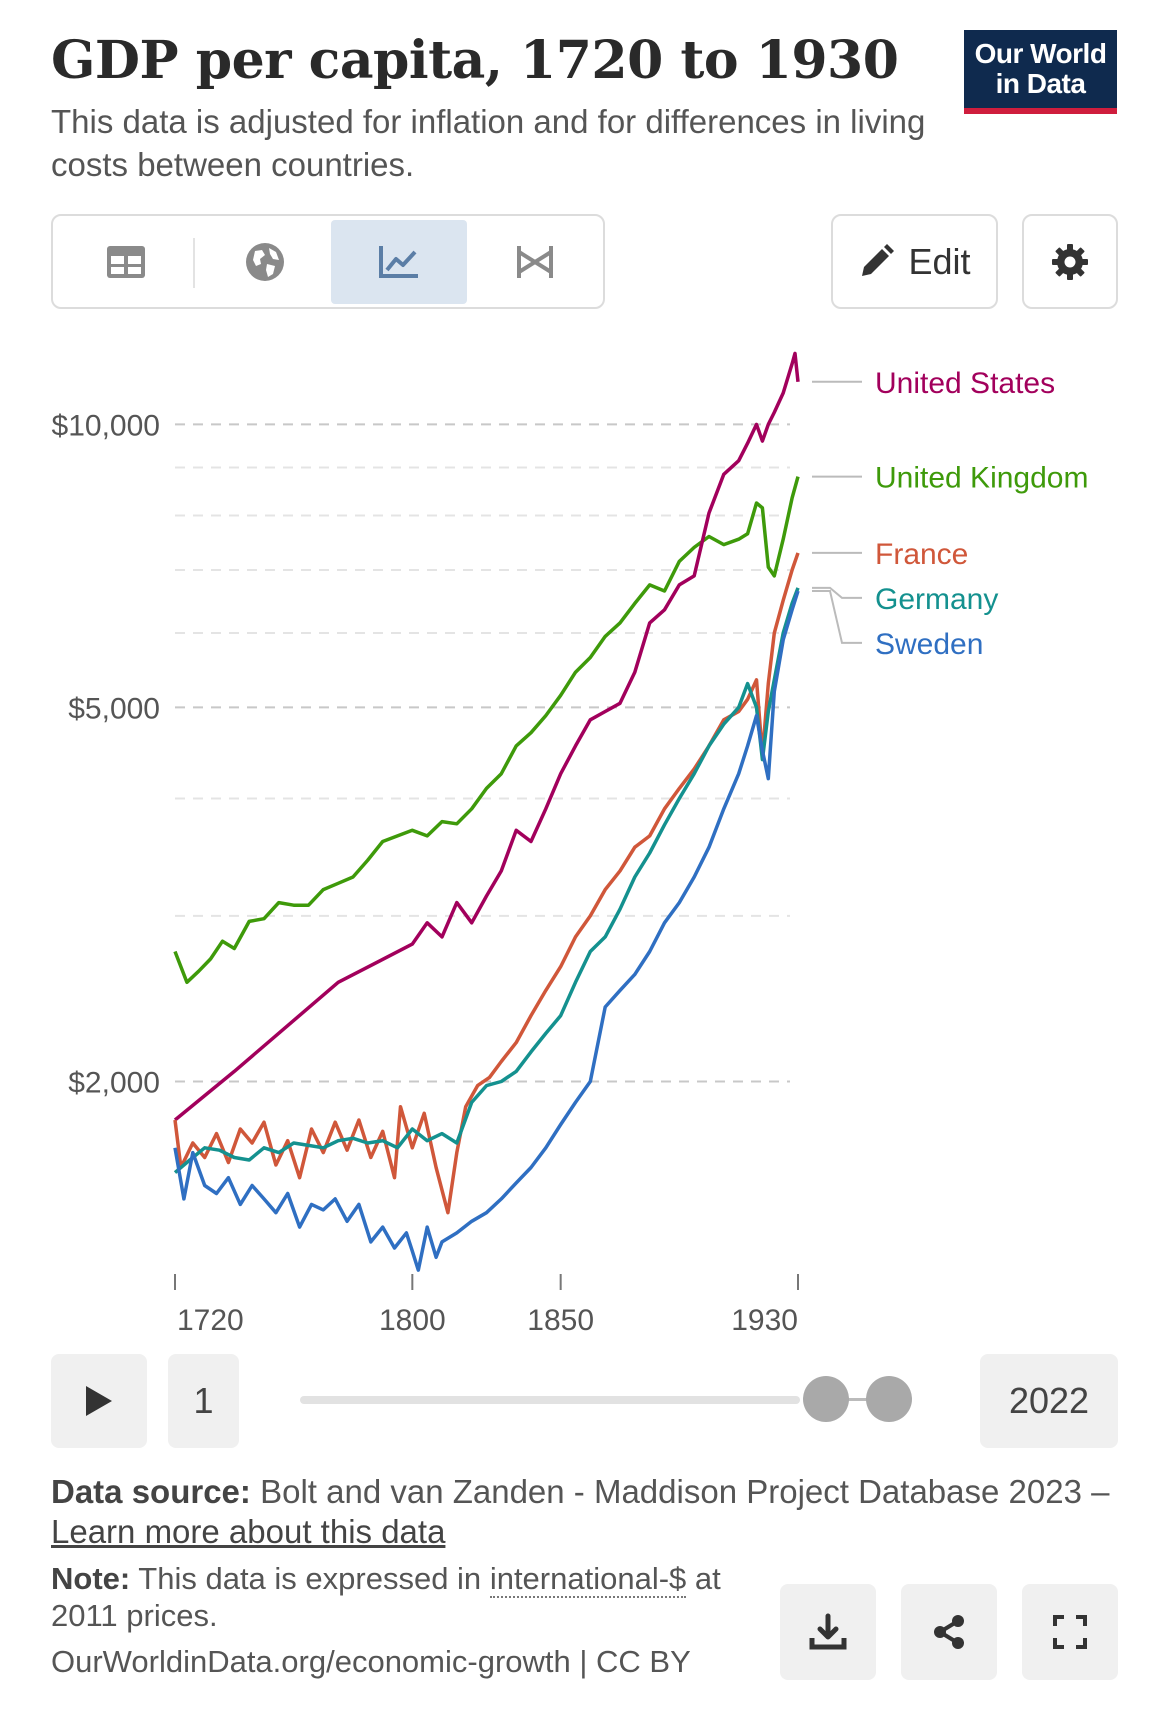 Image resolution: width=1170 pixels, height=1716 pixels. I want to click on edit-button: Edit, so click(914, 261).